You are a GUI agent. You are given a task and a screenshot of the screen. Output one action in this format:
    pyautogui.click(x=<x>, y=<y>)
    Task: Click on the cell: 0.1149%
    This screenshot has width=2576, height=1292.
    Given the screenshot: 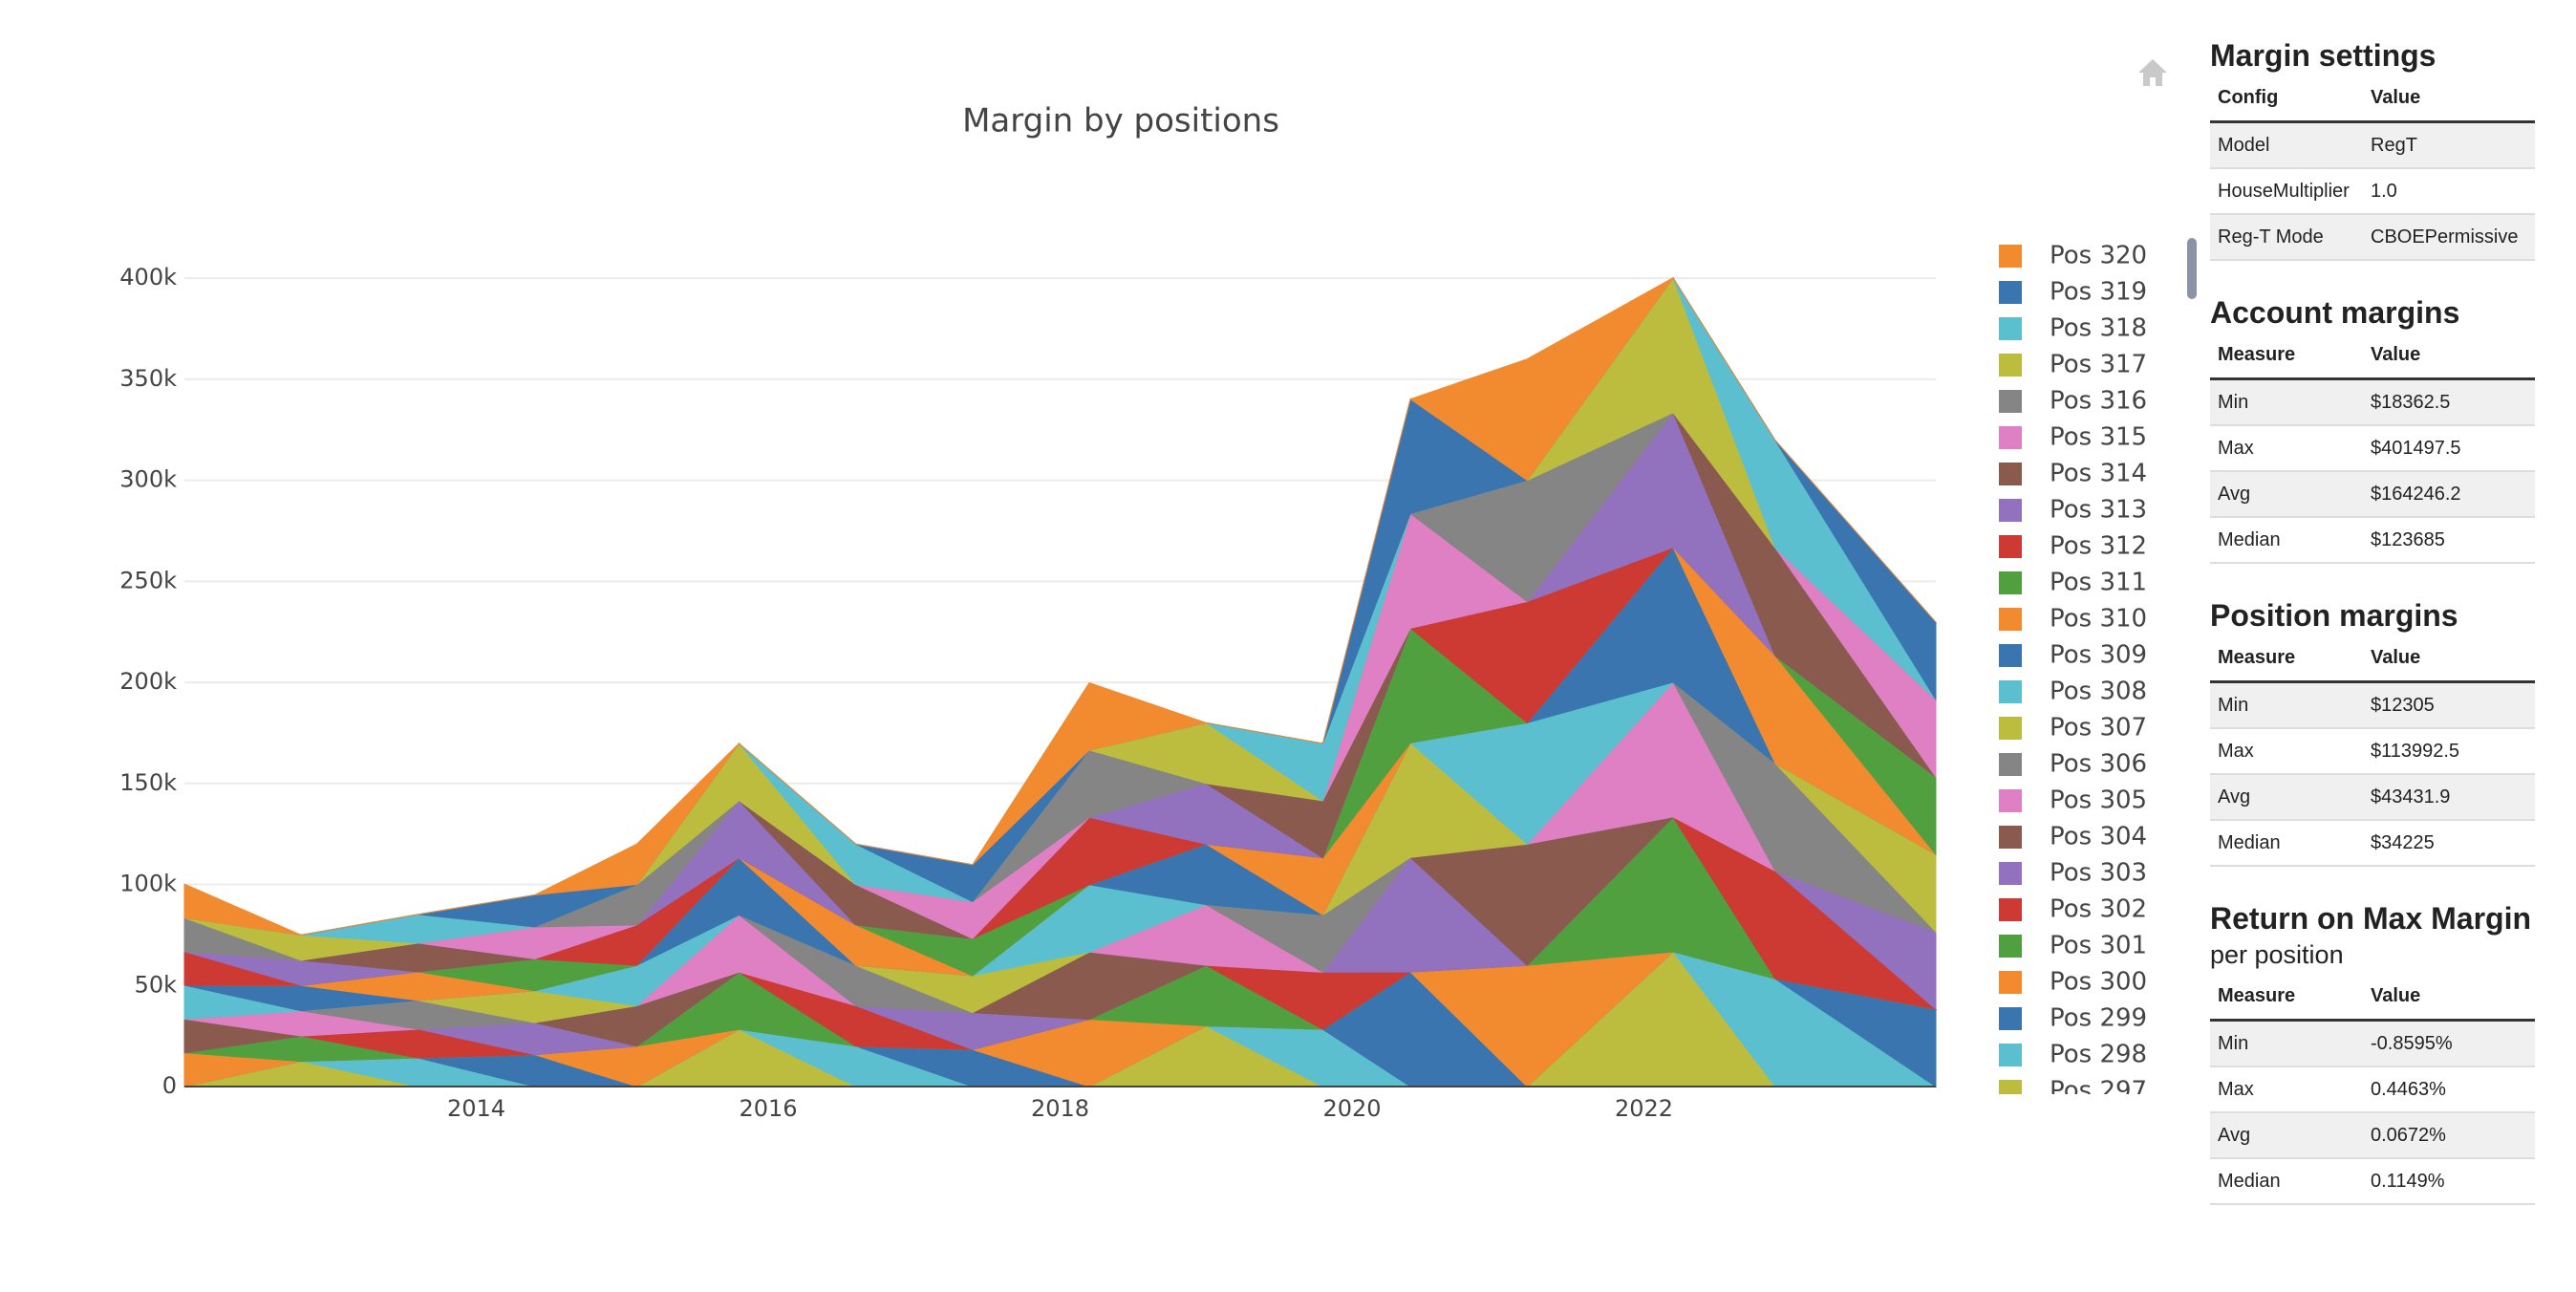 What is the action you would take?
    pyautogui.click(x=2449, y=1181)
    